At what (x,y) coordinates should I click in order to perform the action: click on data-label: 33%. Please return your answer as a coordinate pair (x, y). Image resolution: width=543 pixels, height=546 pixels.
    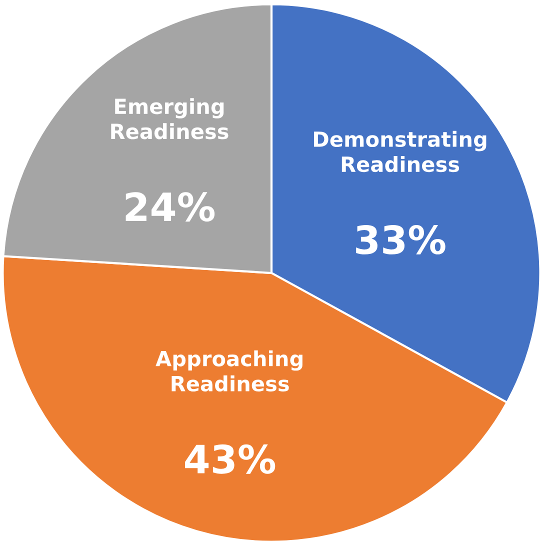
    Looking at the image, I should click on (401, 239).